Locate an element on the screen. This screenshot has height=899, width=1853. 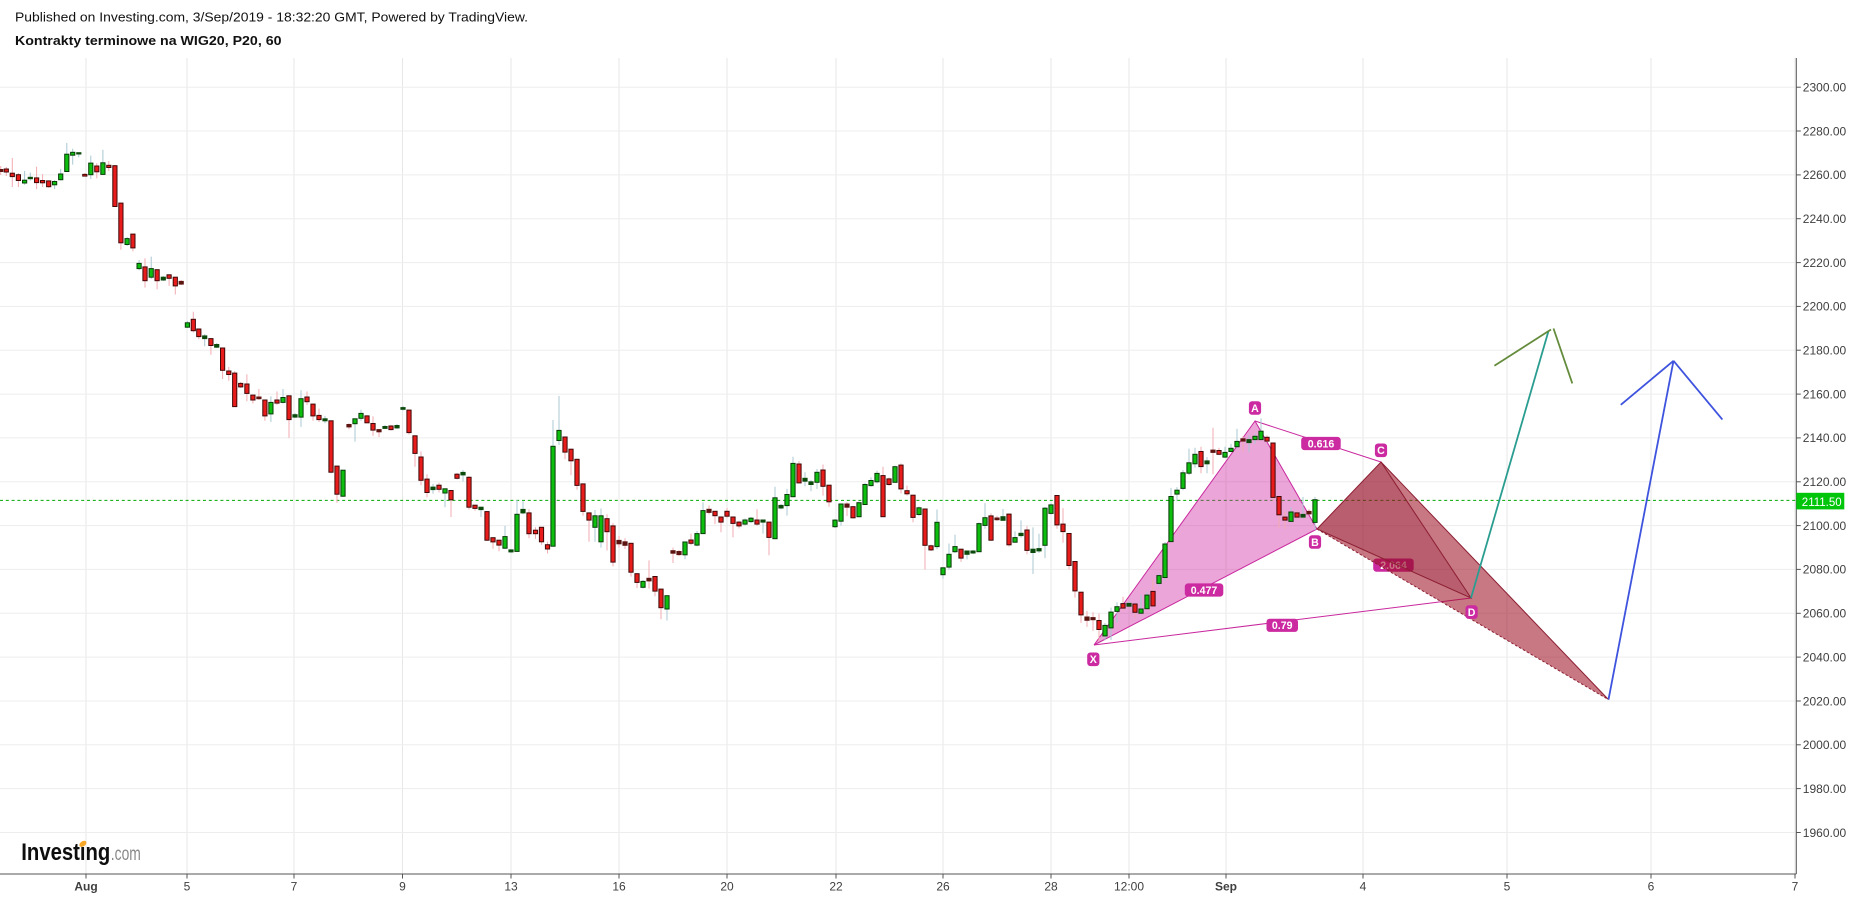
svg-text: 2300.00 is located at coordinates (1825, 88).